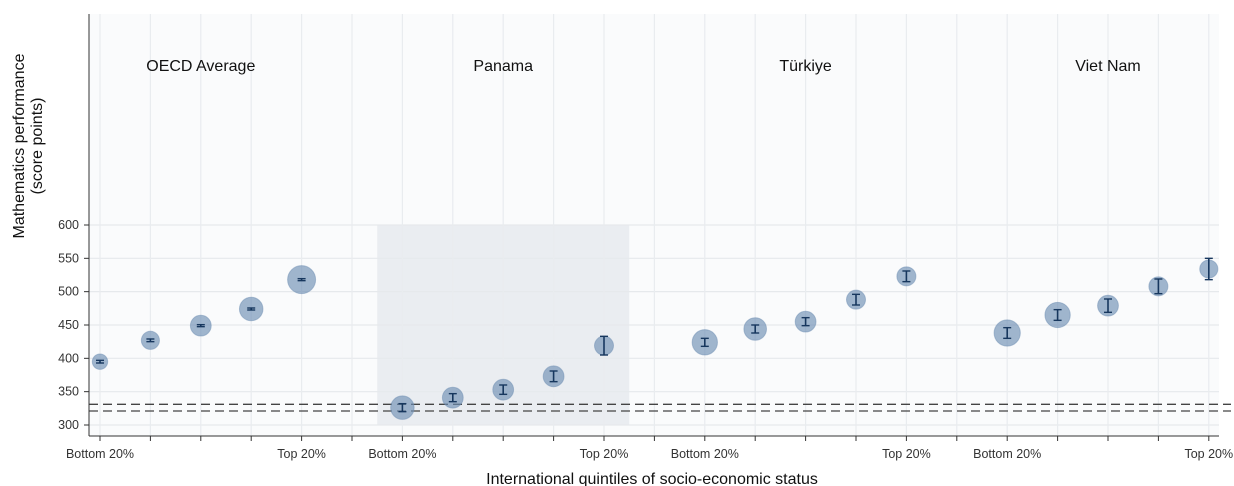 The height and width of the screenshot is (486, 1234). Describe the element at coordinates (1108, 66) in the screenshot. I see `group-label: Viet Nam` at that location.